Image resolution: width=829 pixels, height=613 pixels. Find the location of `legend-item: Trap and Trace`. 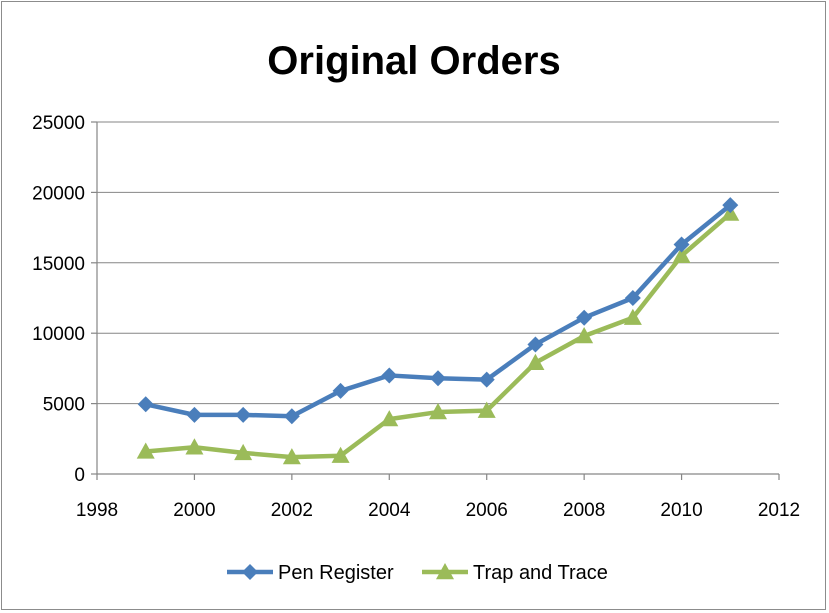

legend-item: Trap and Trace is located at coordinates (515, 573).